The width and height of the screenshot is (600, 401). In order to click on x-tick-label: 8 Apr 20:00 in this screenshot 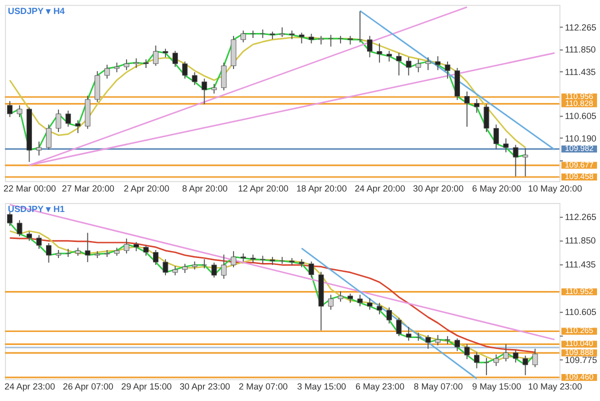, I will do `click(205, 189)`.